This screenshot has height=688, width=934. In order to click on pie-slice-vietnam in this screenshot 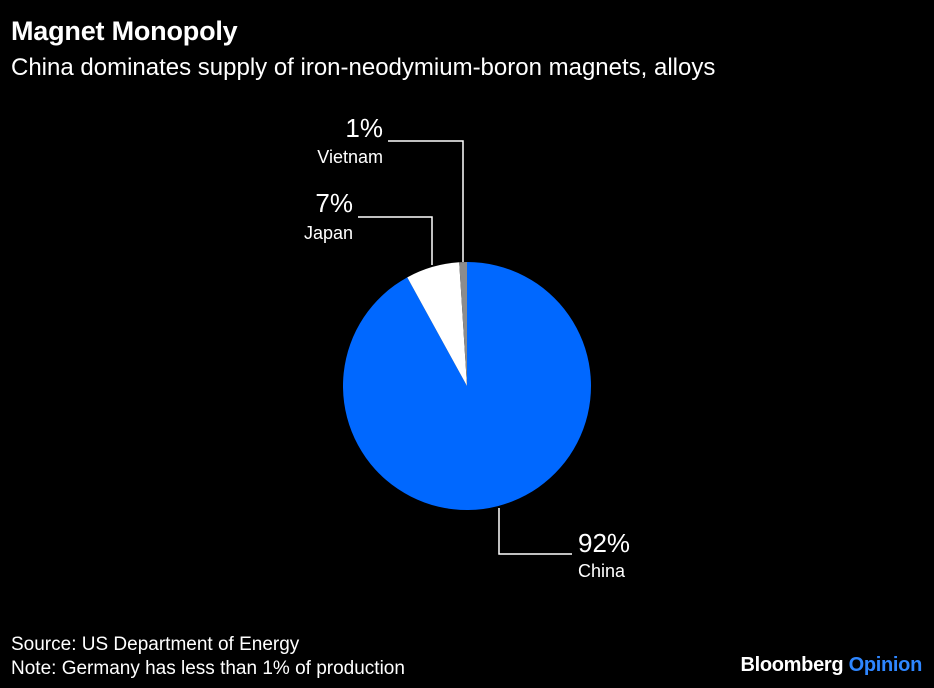, I will do `click(463, 323)`.